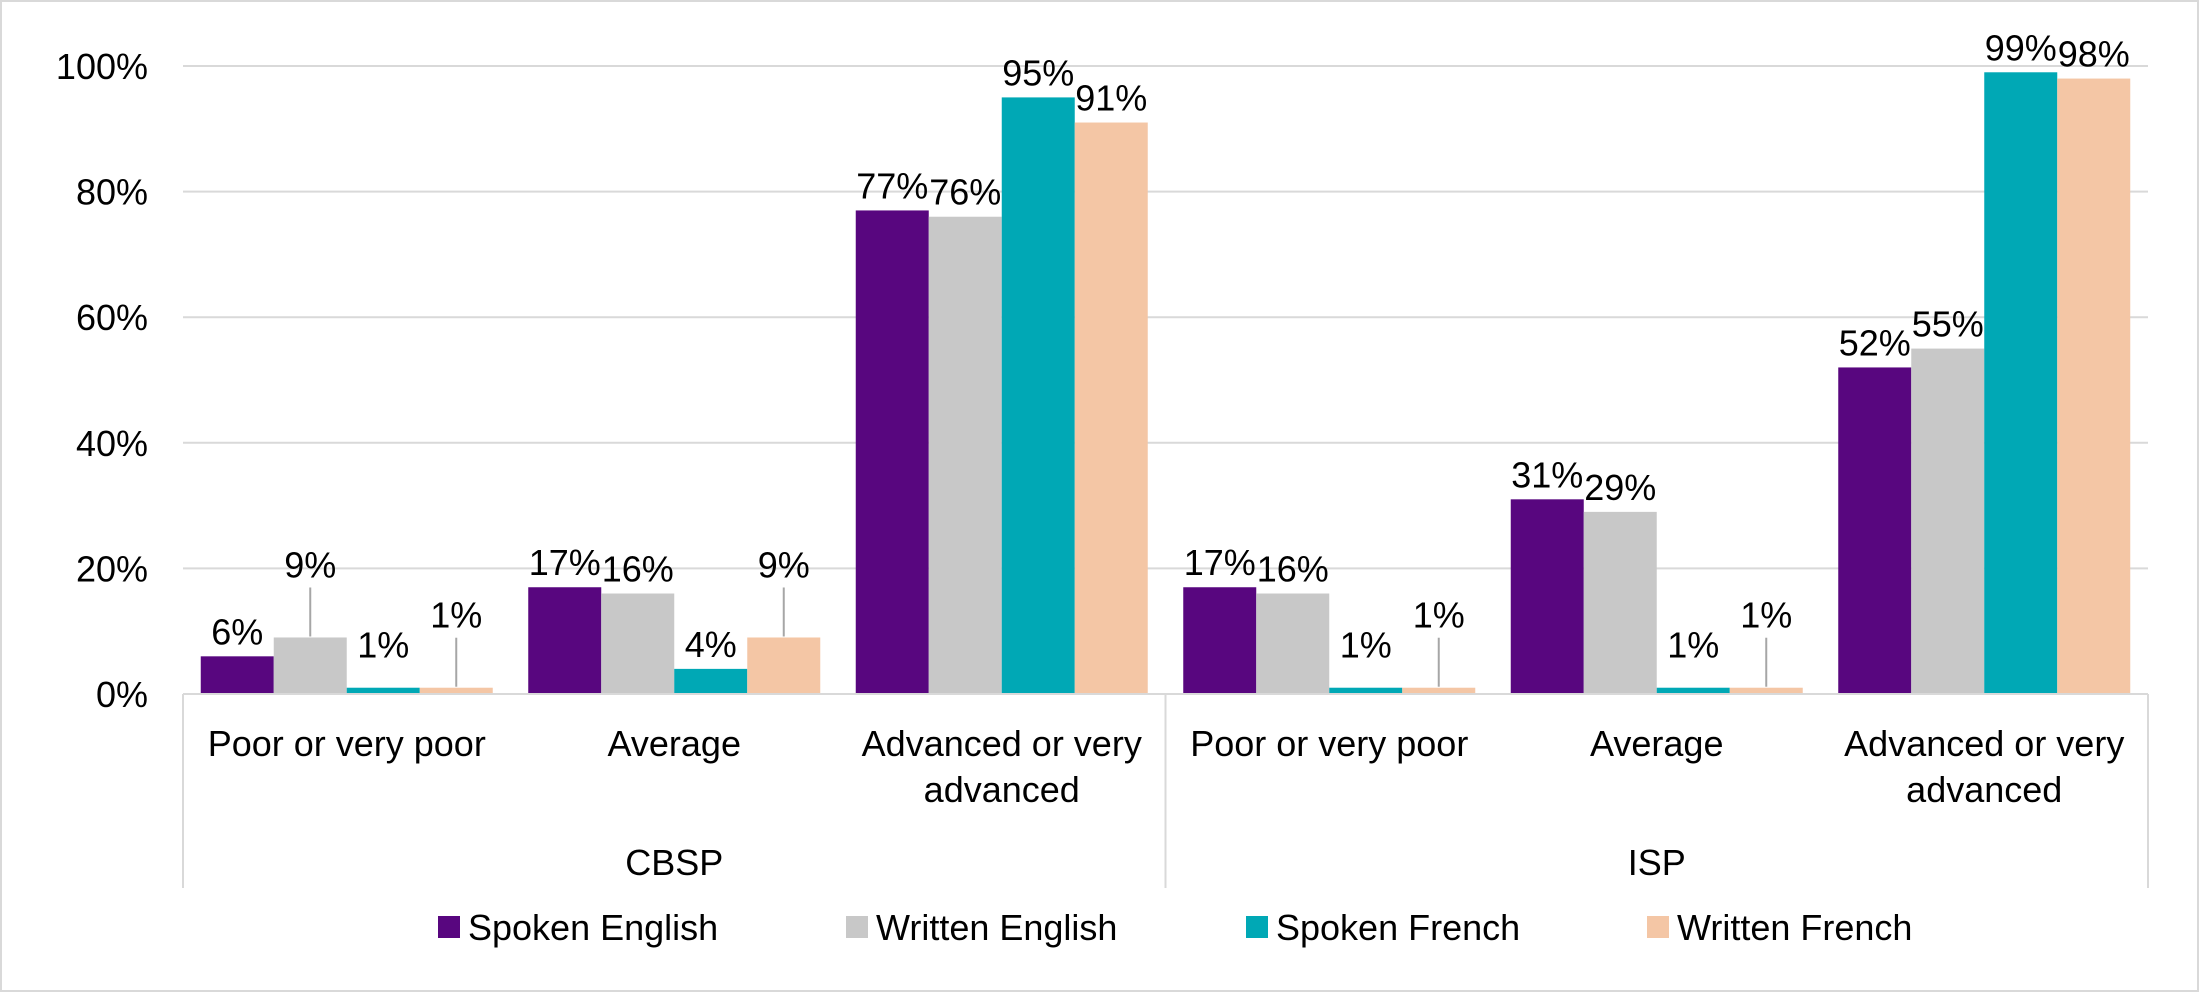  Describe the element at coordinates (1948, 324) in the screenshot. I see `data-label: 55%` at that location.